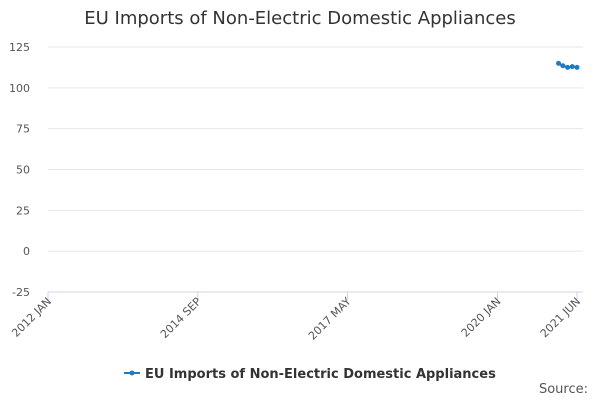  I want to click on y-tick-label: 25, so click(23, 210).